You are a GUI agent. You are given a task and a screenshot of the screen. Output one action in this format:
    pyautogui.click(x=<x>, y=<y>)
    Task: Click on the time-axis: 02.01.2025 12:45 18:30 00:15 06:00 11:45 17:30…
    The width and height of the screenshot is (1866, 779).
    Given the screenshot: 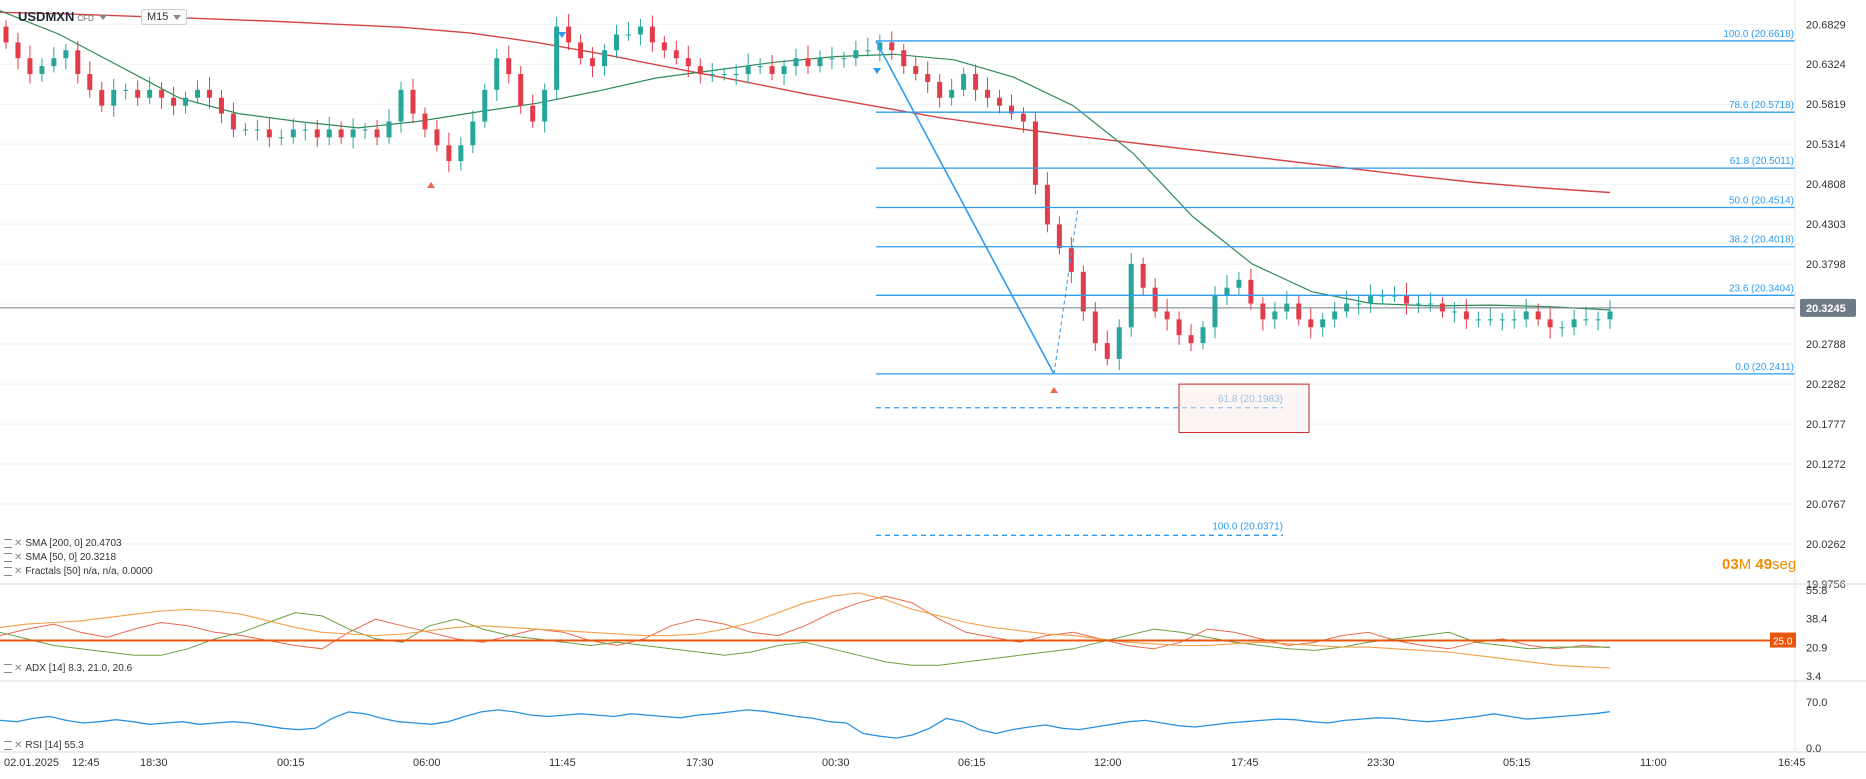 What is the action you would take?
    pyautogui.click(x=905, y=763)
    